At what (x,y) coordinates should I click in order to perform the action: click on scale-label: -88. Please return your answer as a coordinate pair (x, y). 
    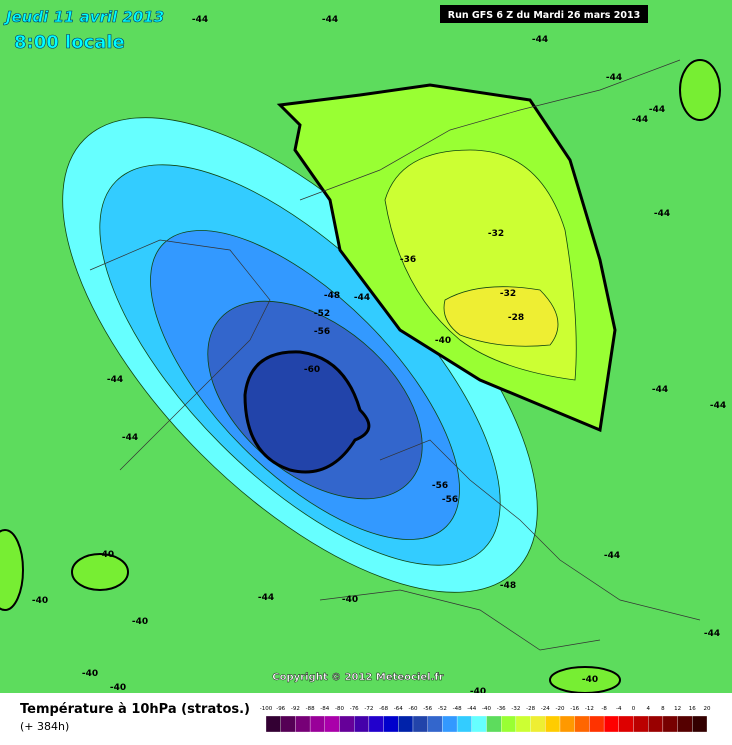
    Looking at the image, I should click on (310, 709).